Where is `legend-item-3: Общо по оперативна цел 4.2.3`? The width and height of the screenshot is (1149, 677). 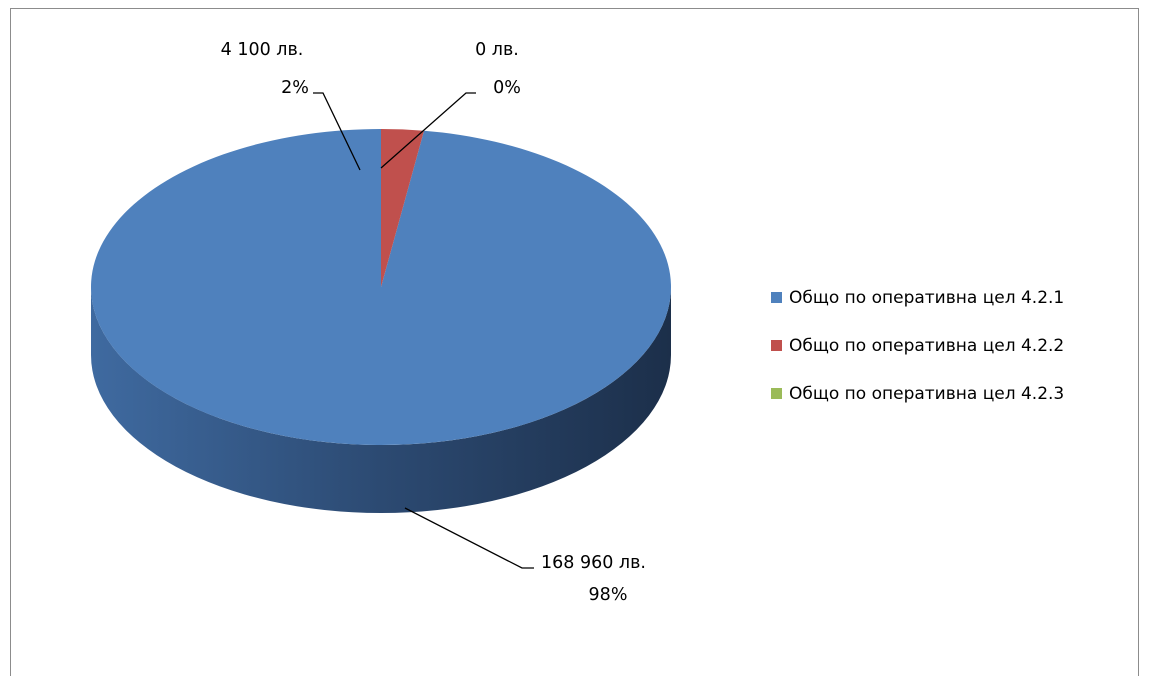
legend-item-3: Общо по оперативна цел 4.2.3 is located at coordinates (917, 394).